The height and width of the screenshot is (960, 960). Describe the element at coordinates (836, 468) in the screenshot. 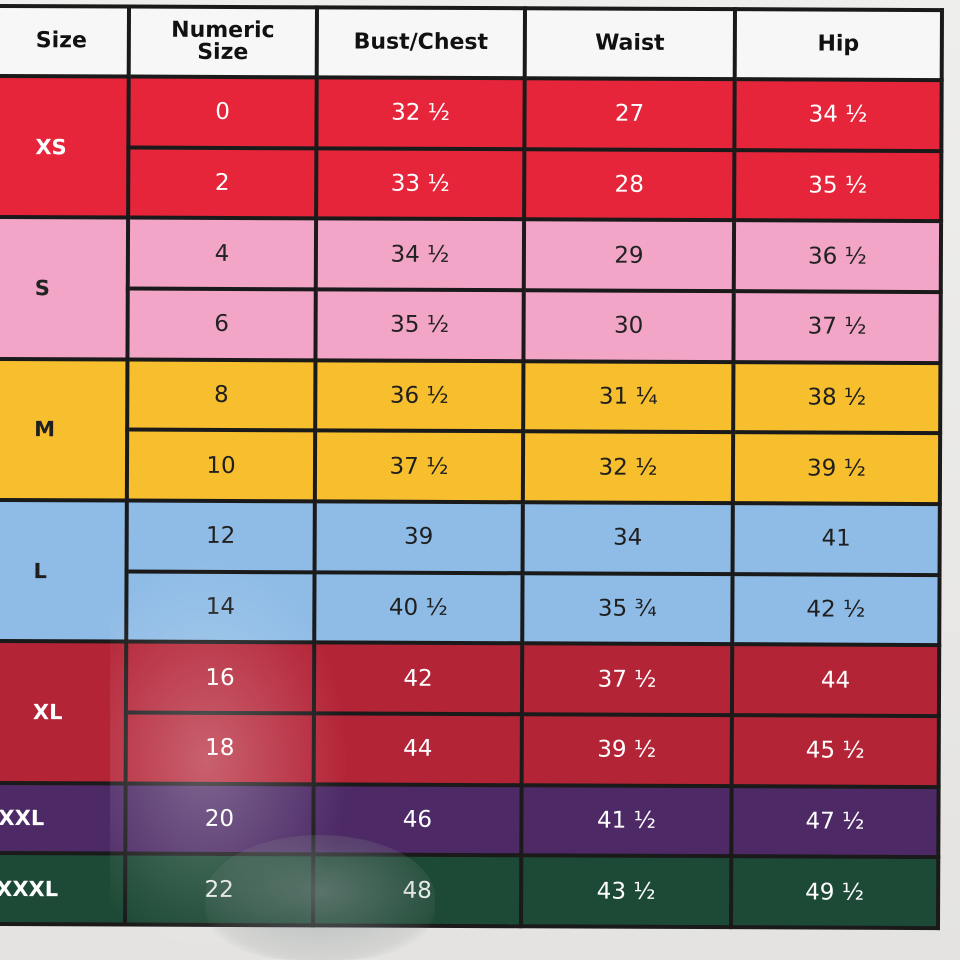

I see `hip-cell: 39 ½` at that location.